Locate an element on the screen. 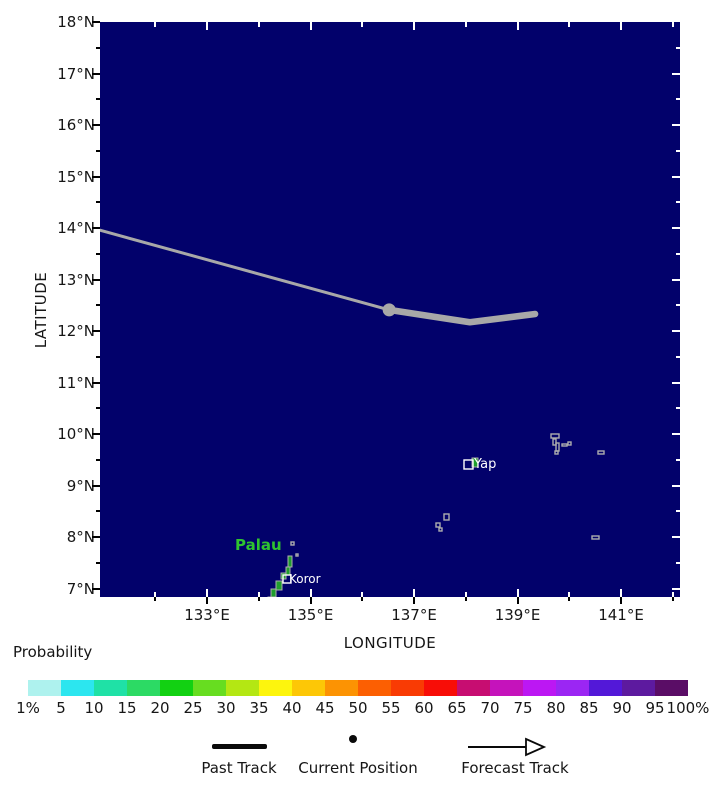 The height and width of the screenshot is (810, 720). colorbar-tick-label: 5 is located at coordinates (61, 708).